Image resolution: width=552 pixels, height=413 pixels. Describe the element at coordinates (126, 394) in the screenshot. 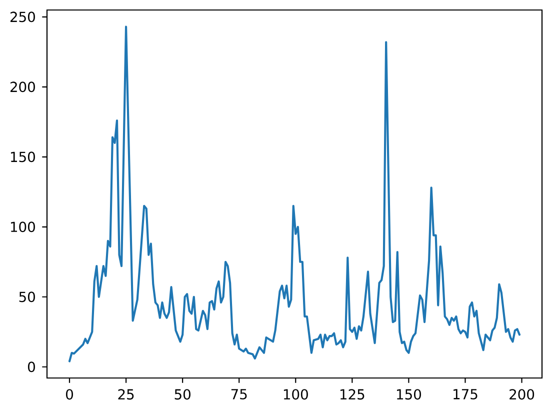

I see `x-tick-label: 25` at that location.